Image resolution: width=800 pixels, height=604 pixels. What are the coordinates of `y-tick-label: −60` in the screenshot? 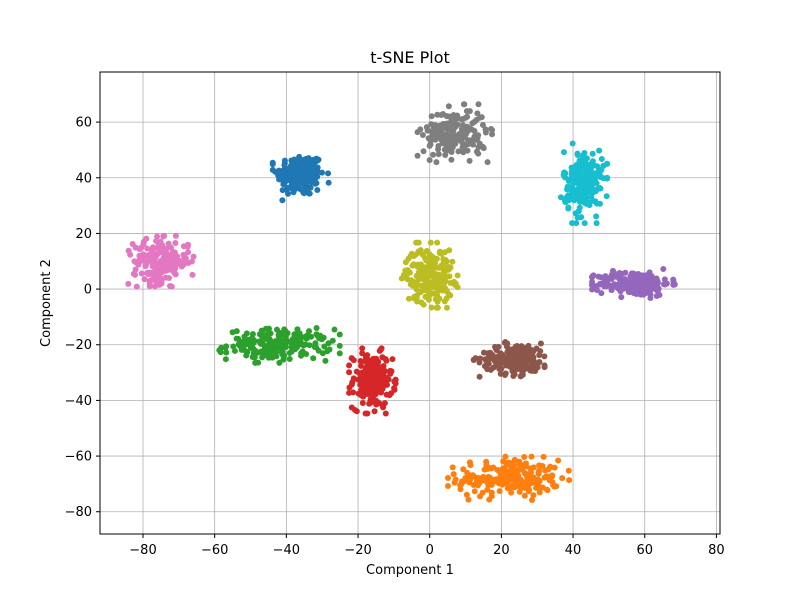 It's located at (78, 457).